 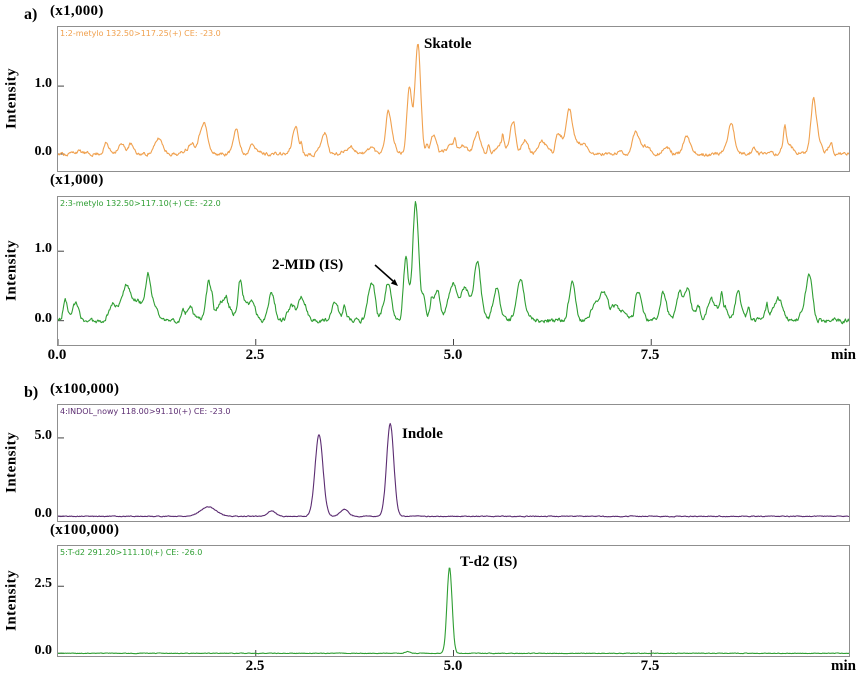 I want to click on channel-header-3: 4:INDOL_nowy 118.00>91.10(+) CE: -23.0, so click(x=145, y=411).